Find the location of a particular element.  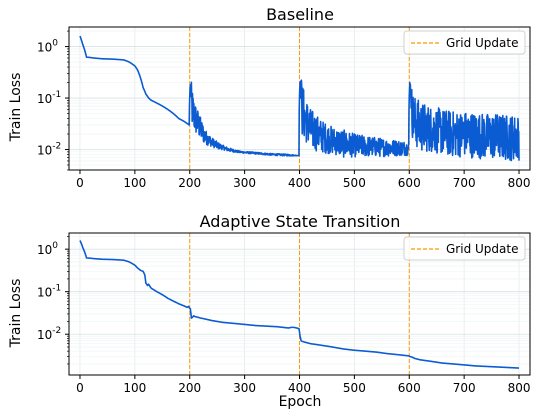

chart-title: Adaptive State Transition is located at coordinates (300, 221).